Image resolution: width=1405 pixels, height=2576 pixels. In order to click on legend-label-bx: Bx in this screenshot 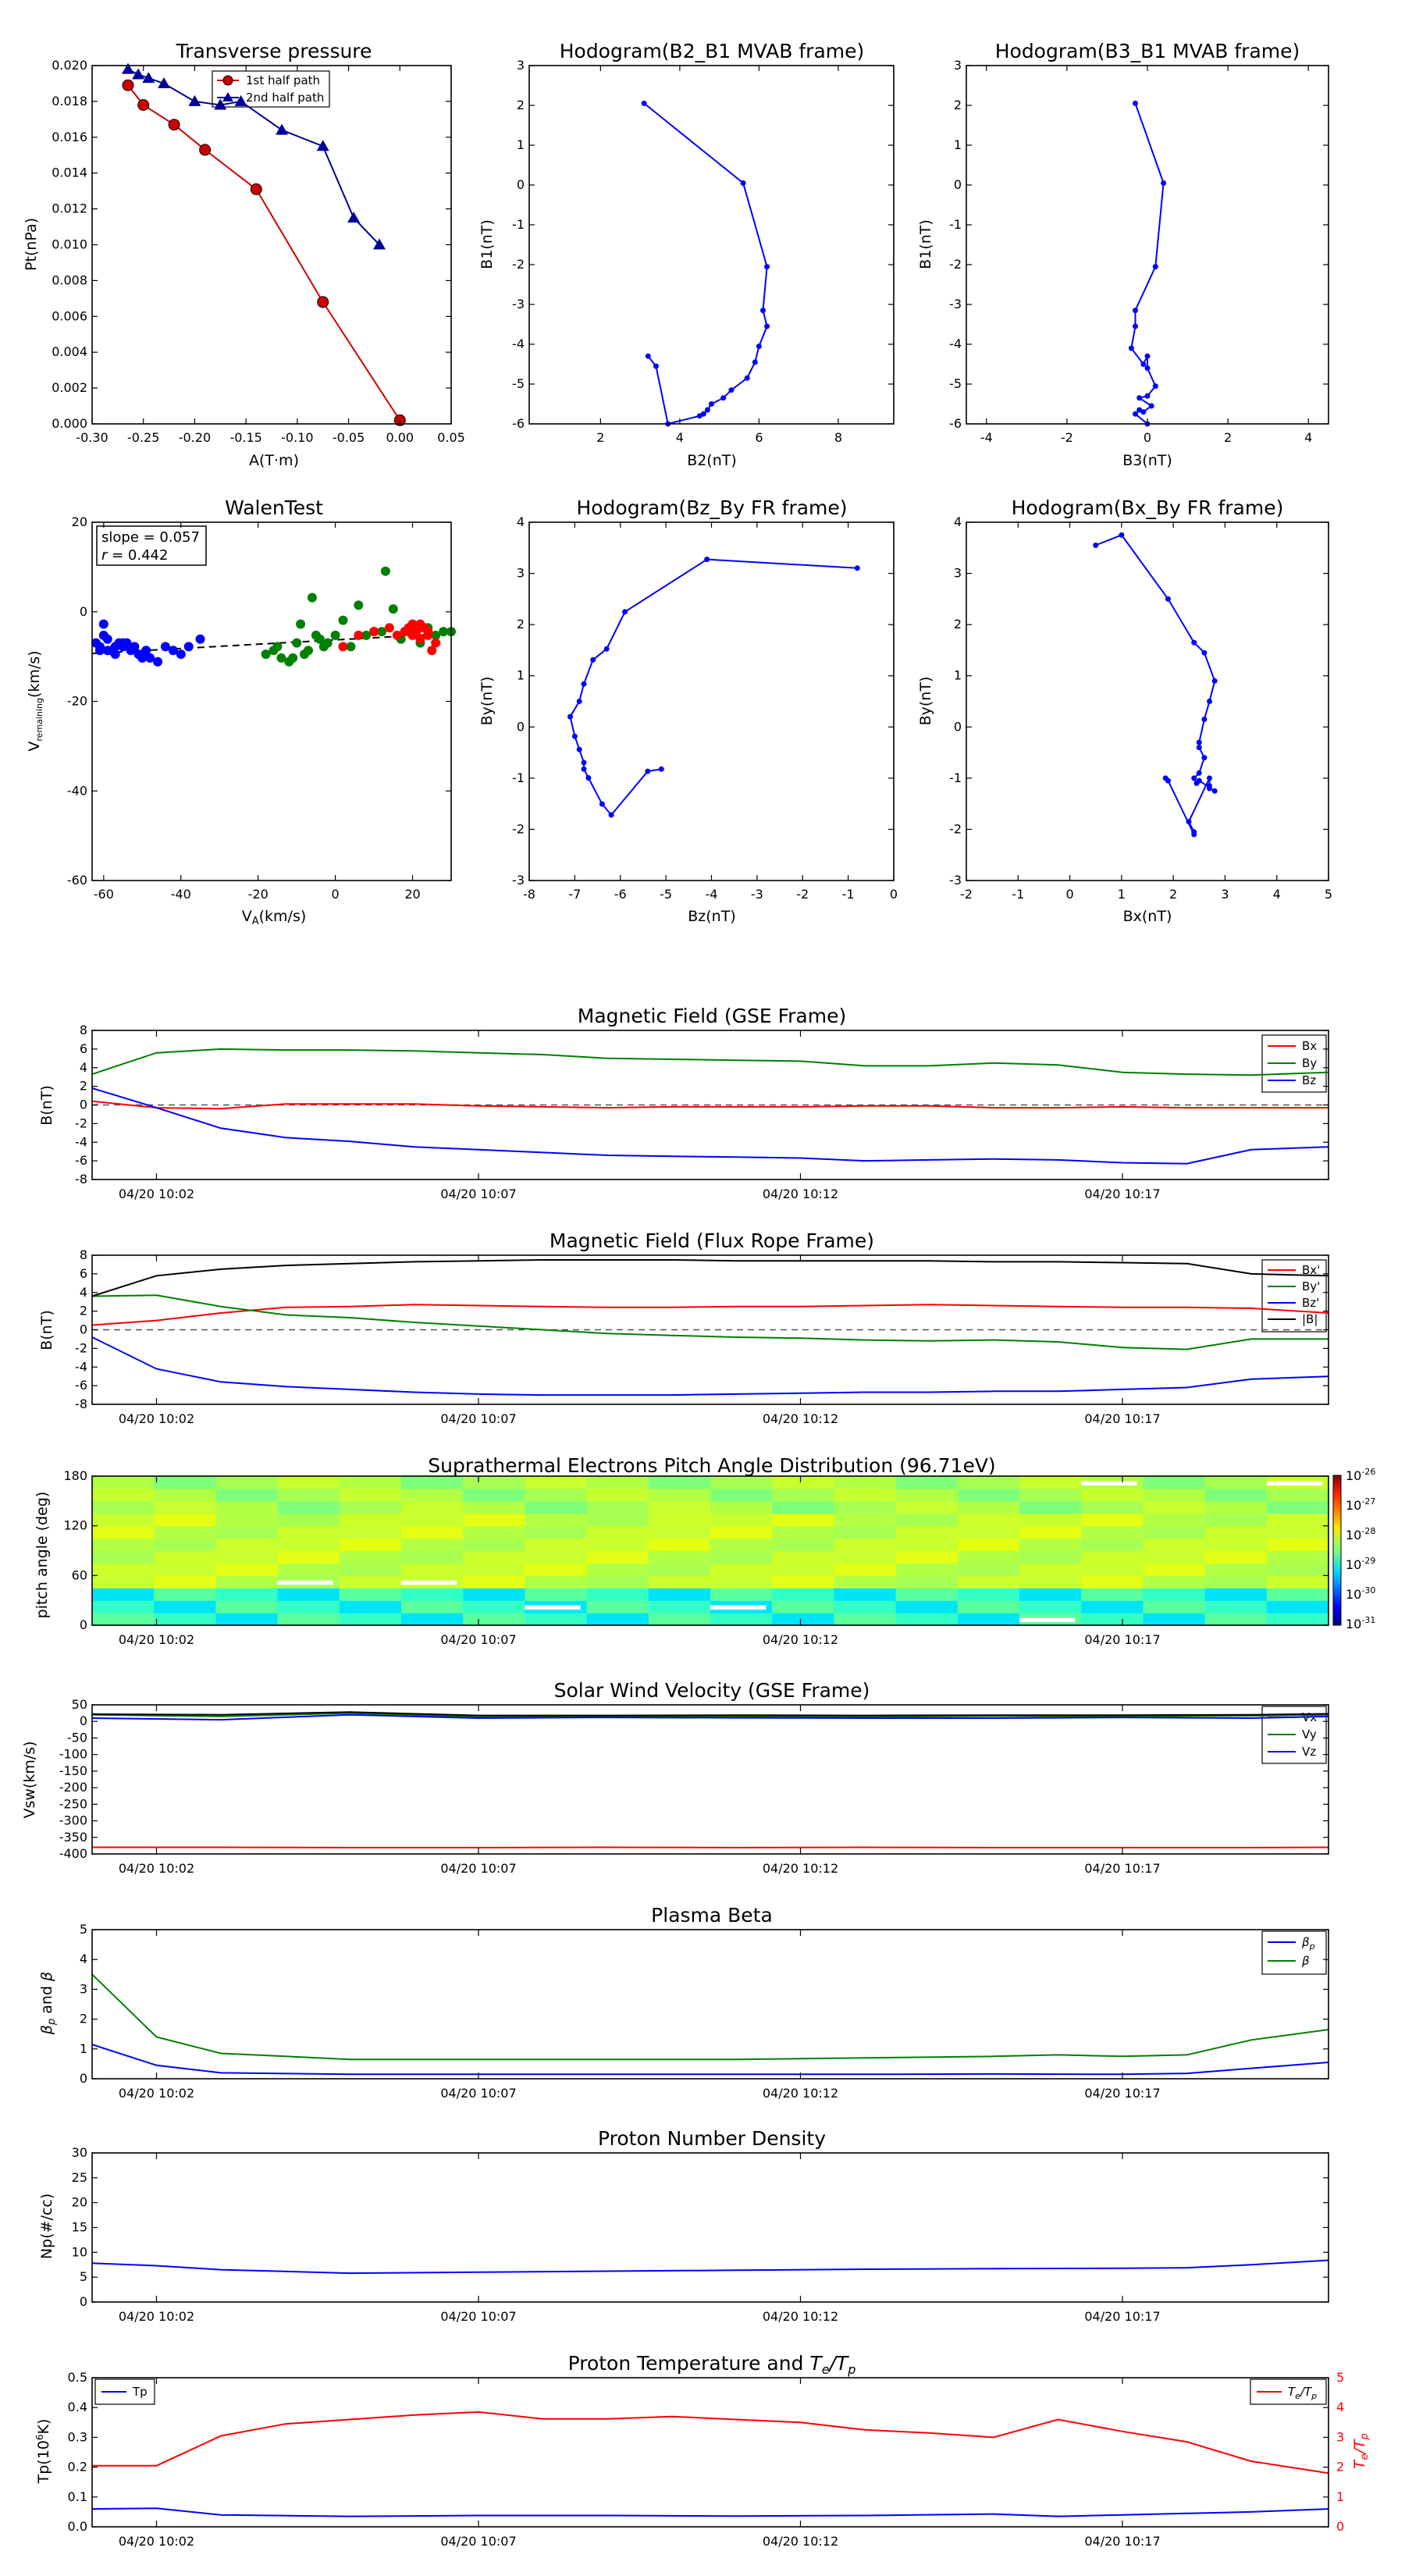, I will do `click(1309, 1046)`.